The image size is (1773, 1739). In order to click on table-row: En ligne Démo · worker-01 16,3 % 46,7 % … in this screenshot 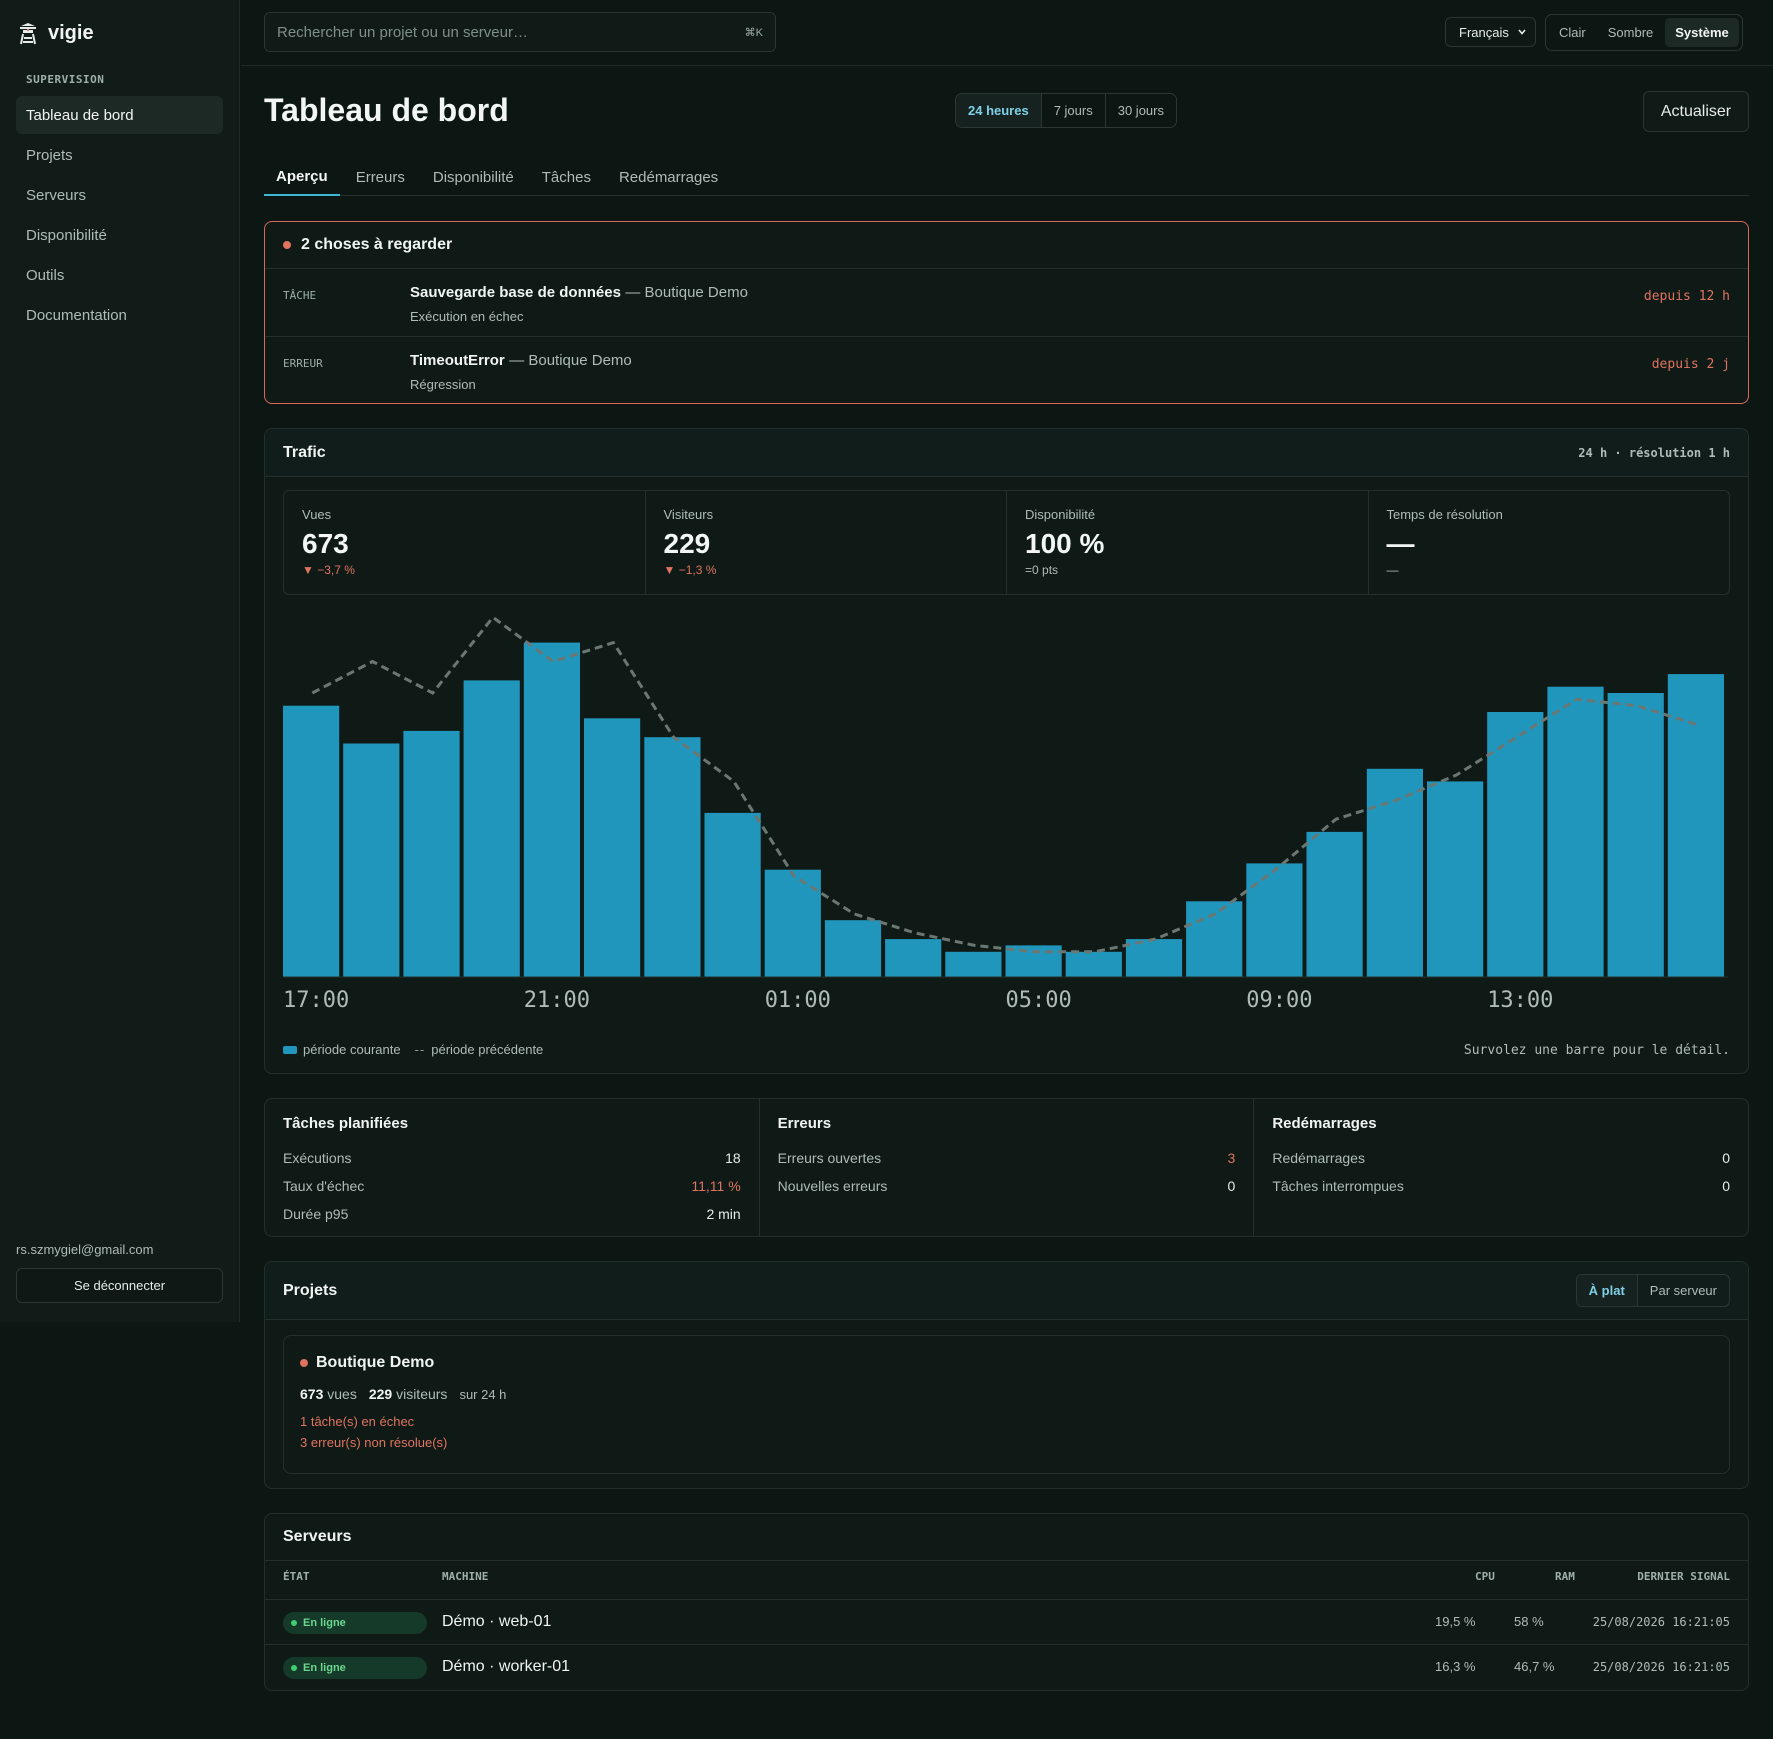, I will do `click(1006, 1666)`.